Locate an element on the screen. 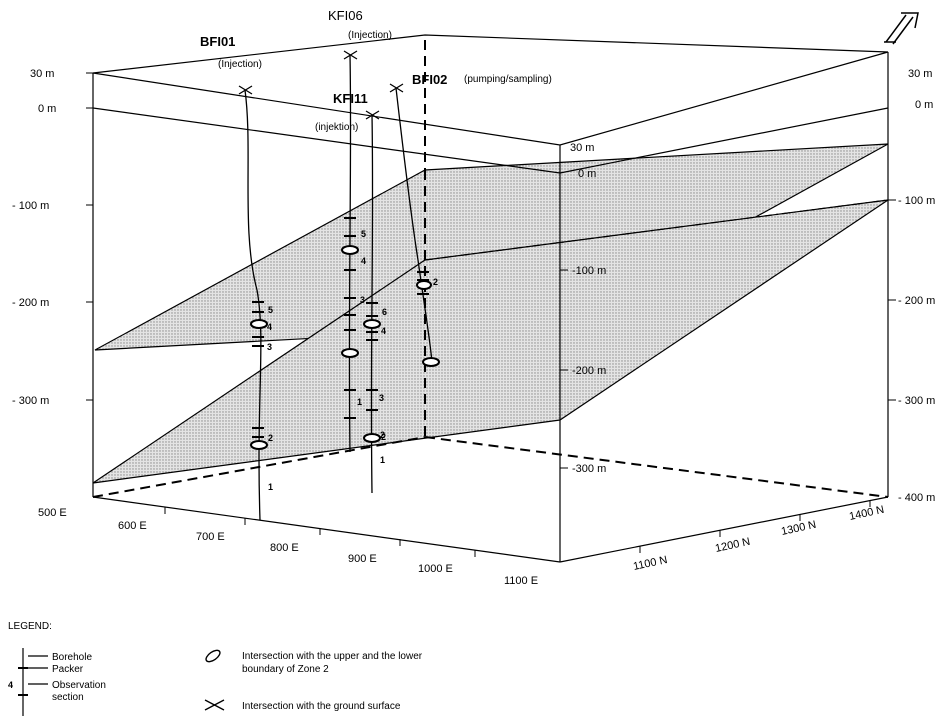 The image size is (945, 718). right-depth-label: - 100 m is located at coordinates (916, 201).